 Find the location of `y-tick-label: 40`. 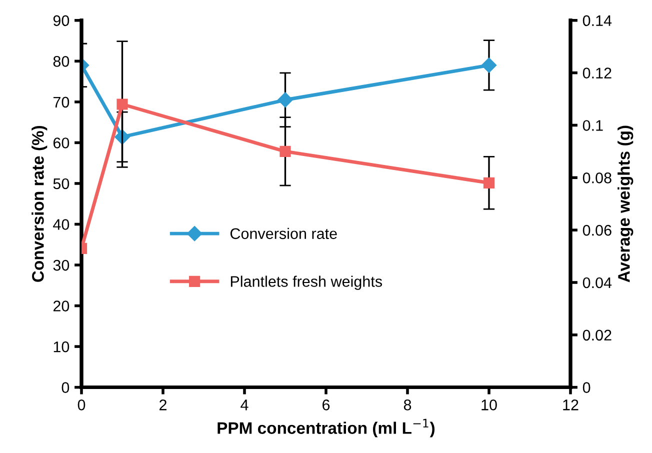

y-tick-label: 40 is located at coordinates (61, 224).